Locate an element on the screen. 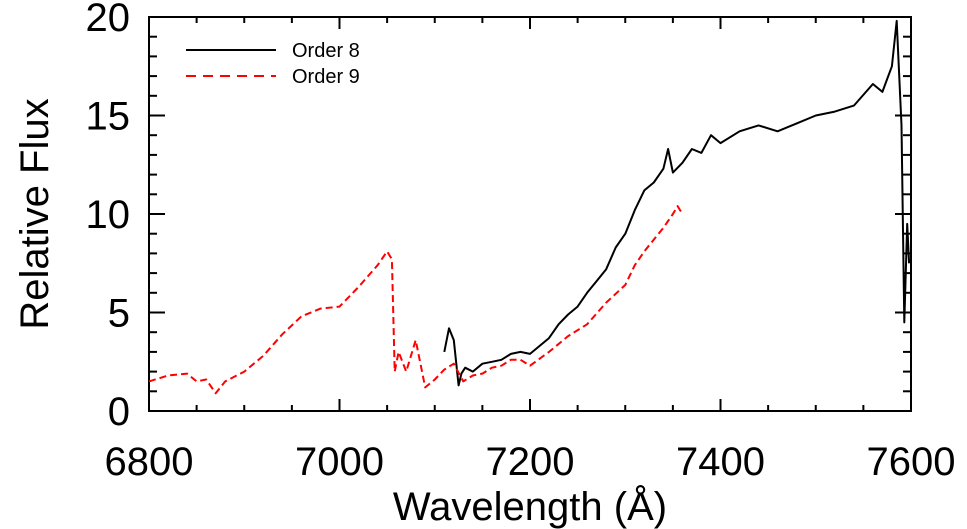  x-tick-label: 6800 is located at coordinates (149, 462).